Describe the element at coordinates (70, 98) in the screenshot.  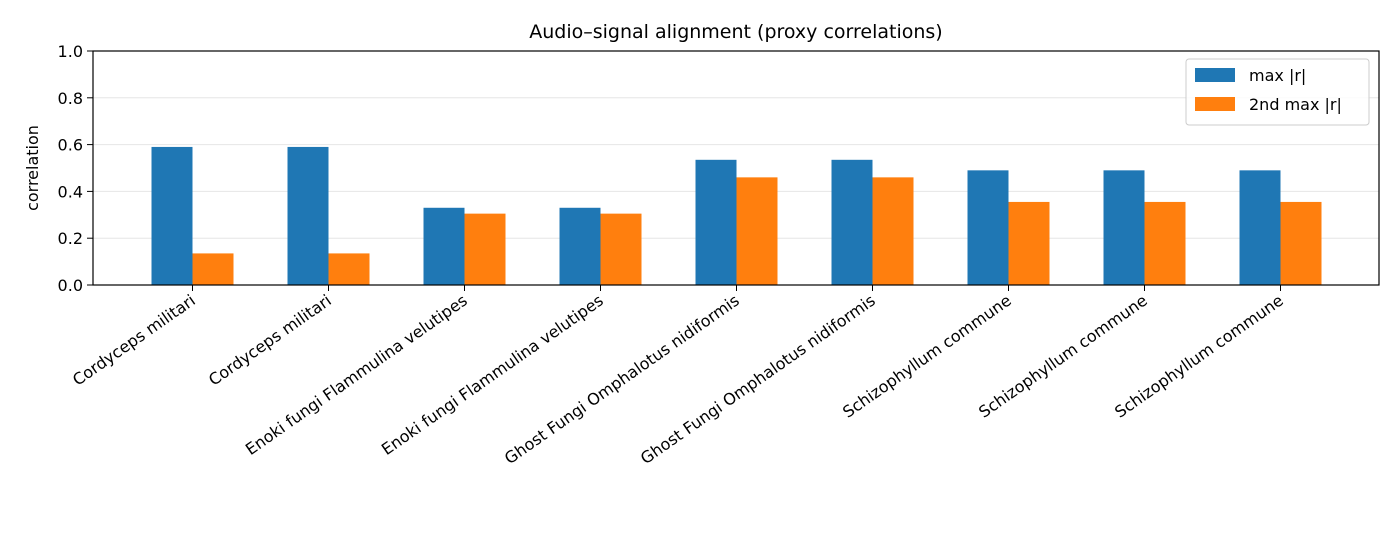
I see `y-tick-label: 0.8` at that location.